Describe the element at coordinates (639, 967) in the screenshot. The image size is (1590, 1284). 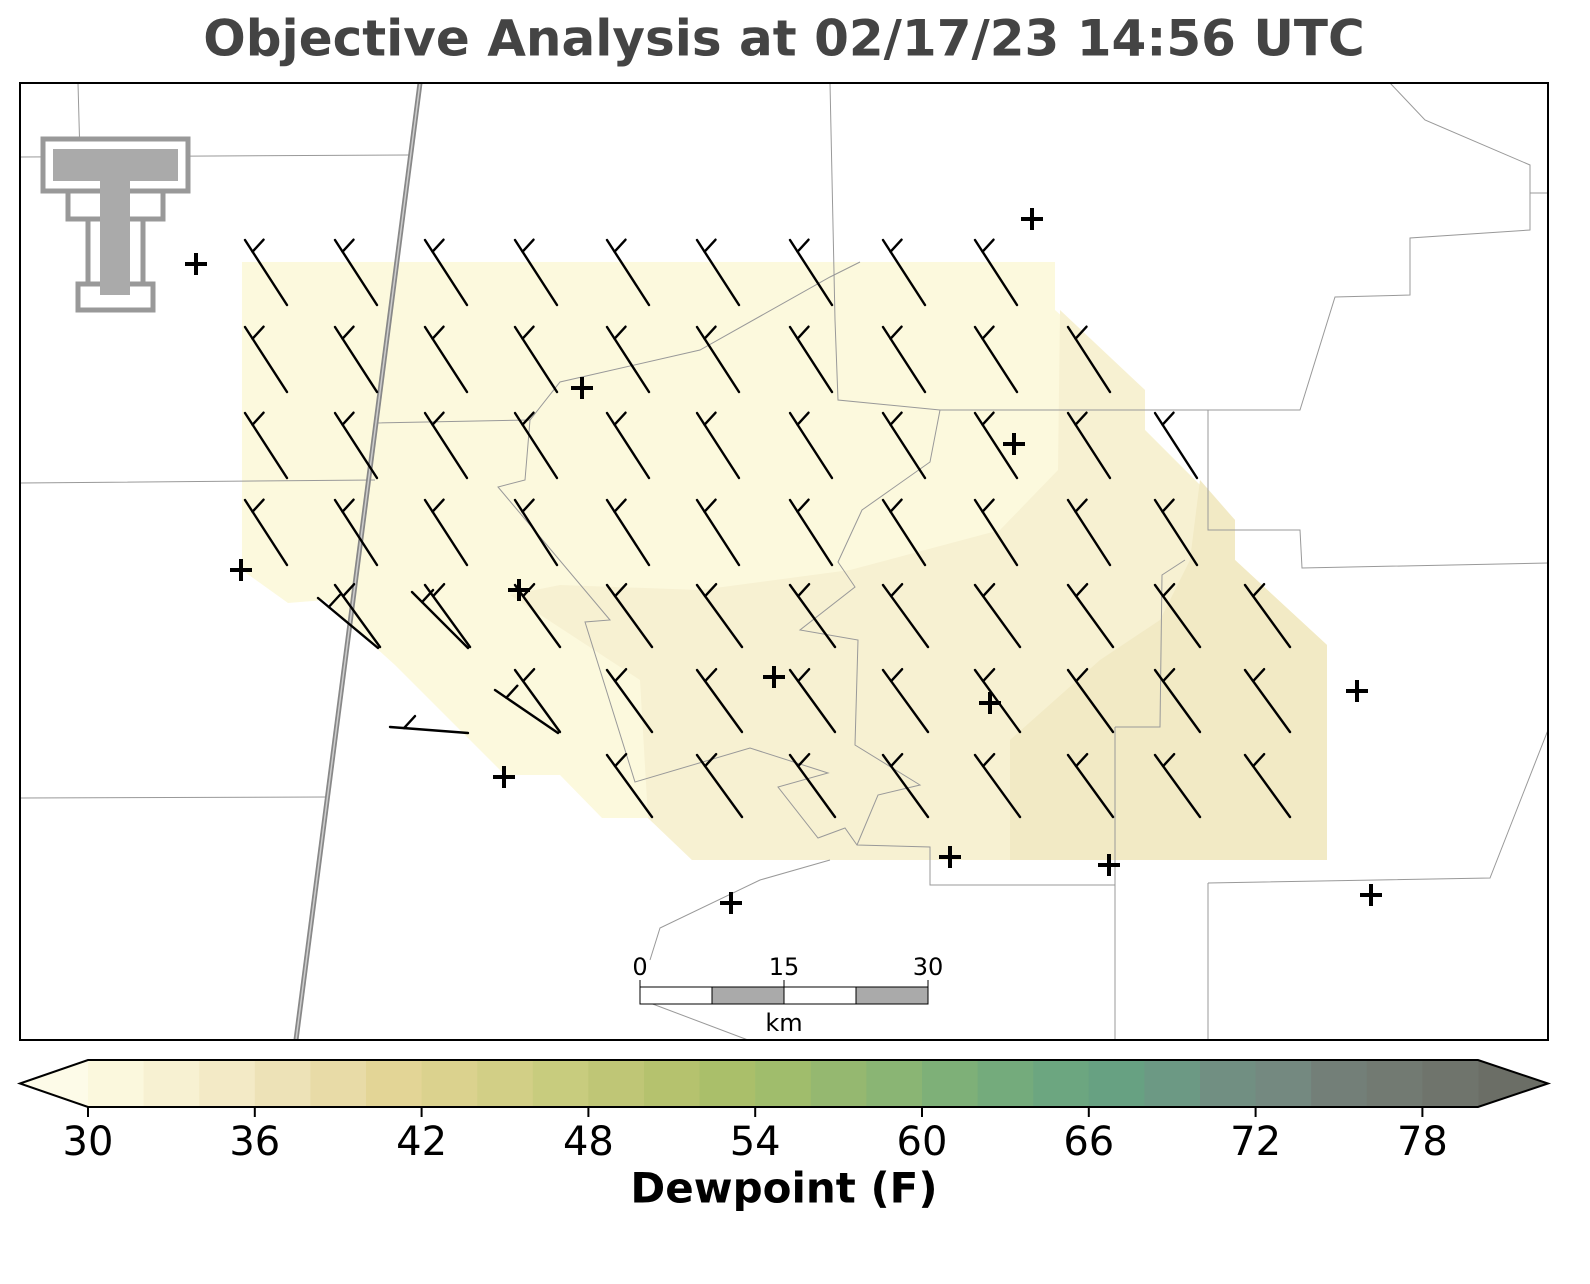
I see `scale-label: 0` at that location.